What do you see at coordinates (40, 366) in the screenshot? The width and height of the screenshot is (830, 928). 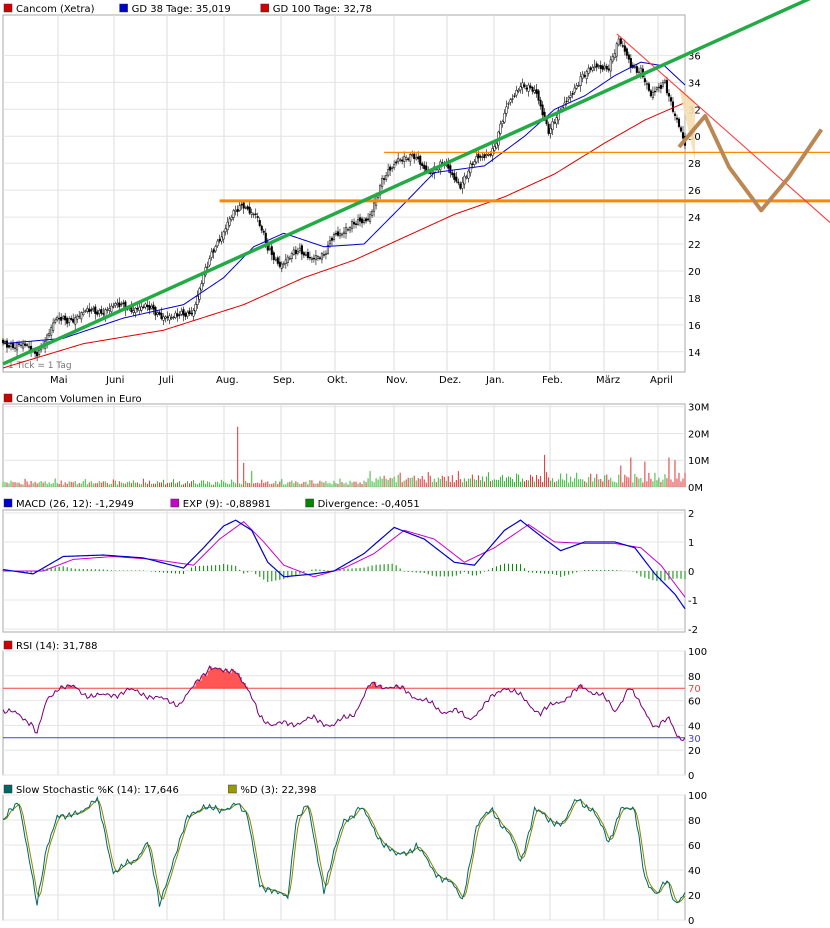 I see `tick-note: 1 Tick = 1 Tag` at bounding box center [40, 366].